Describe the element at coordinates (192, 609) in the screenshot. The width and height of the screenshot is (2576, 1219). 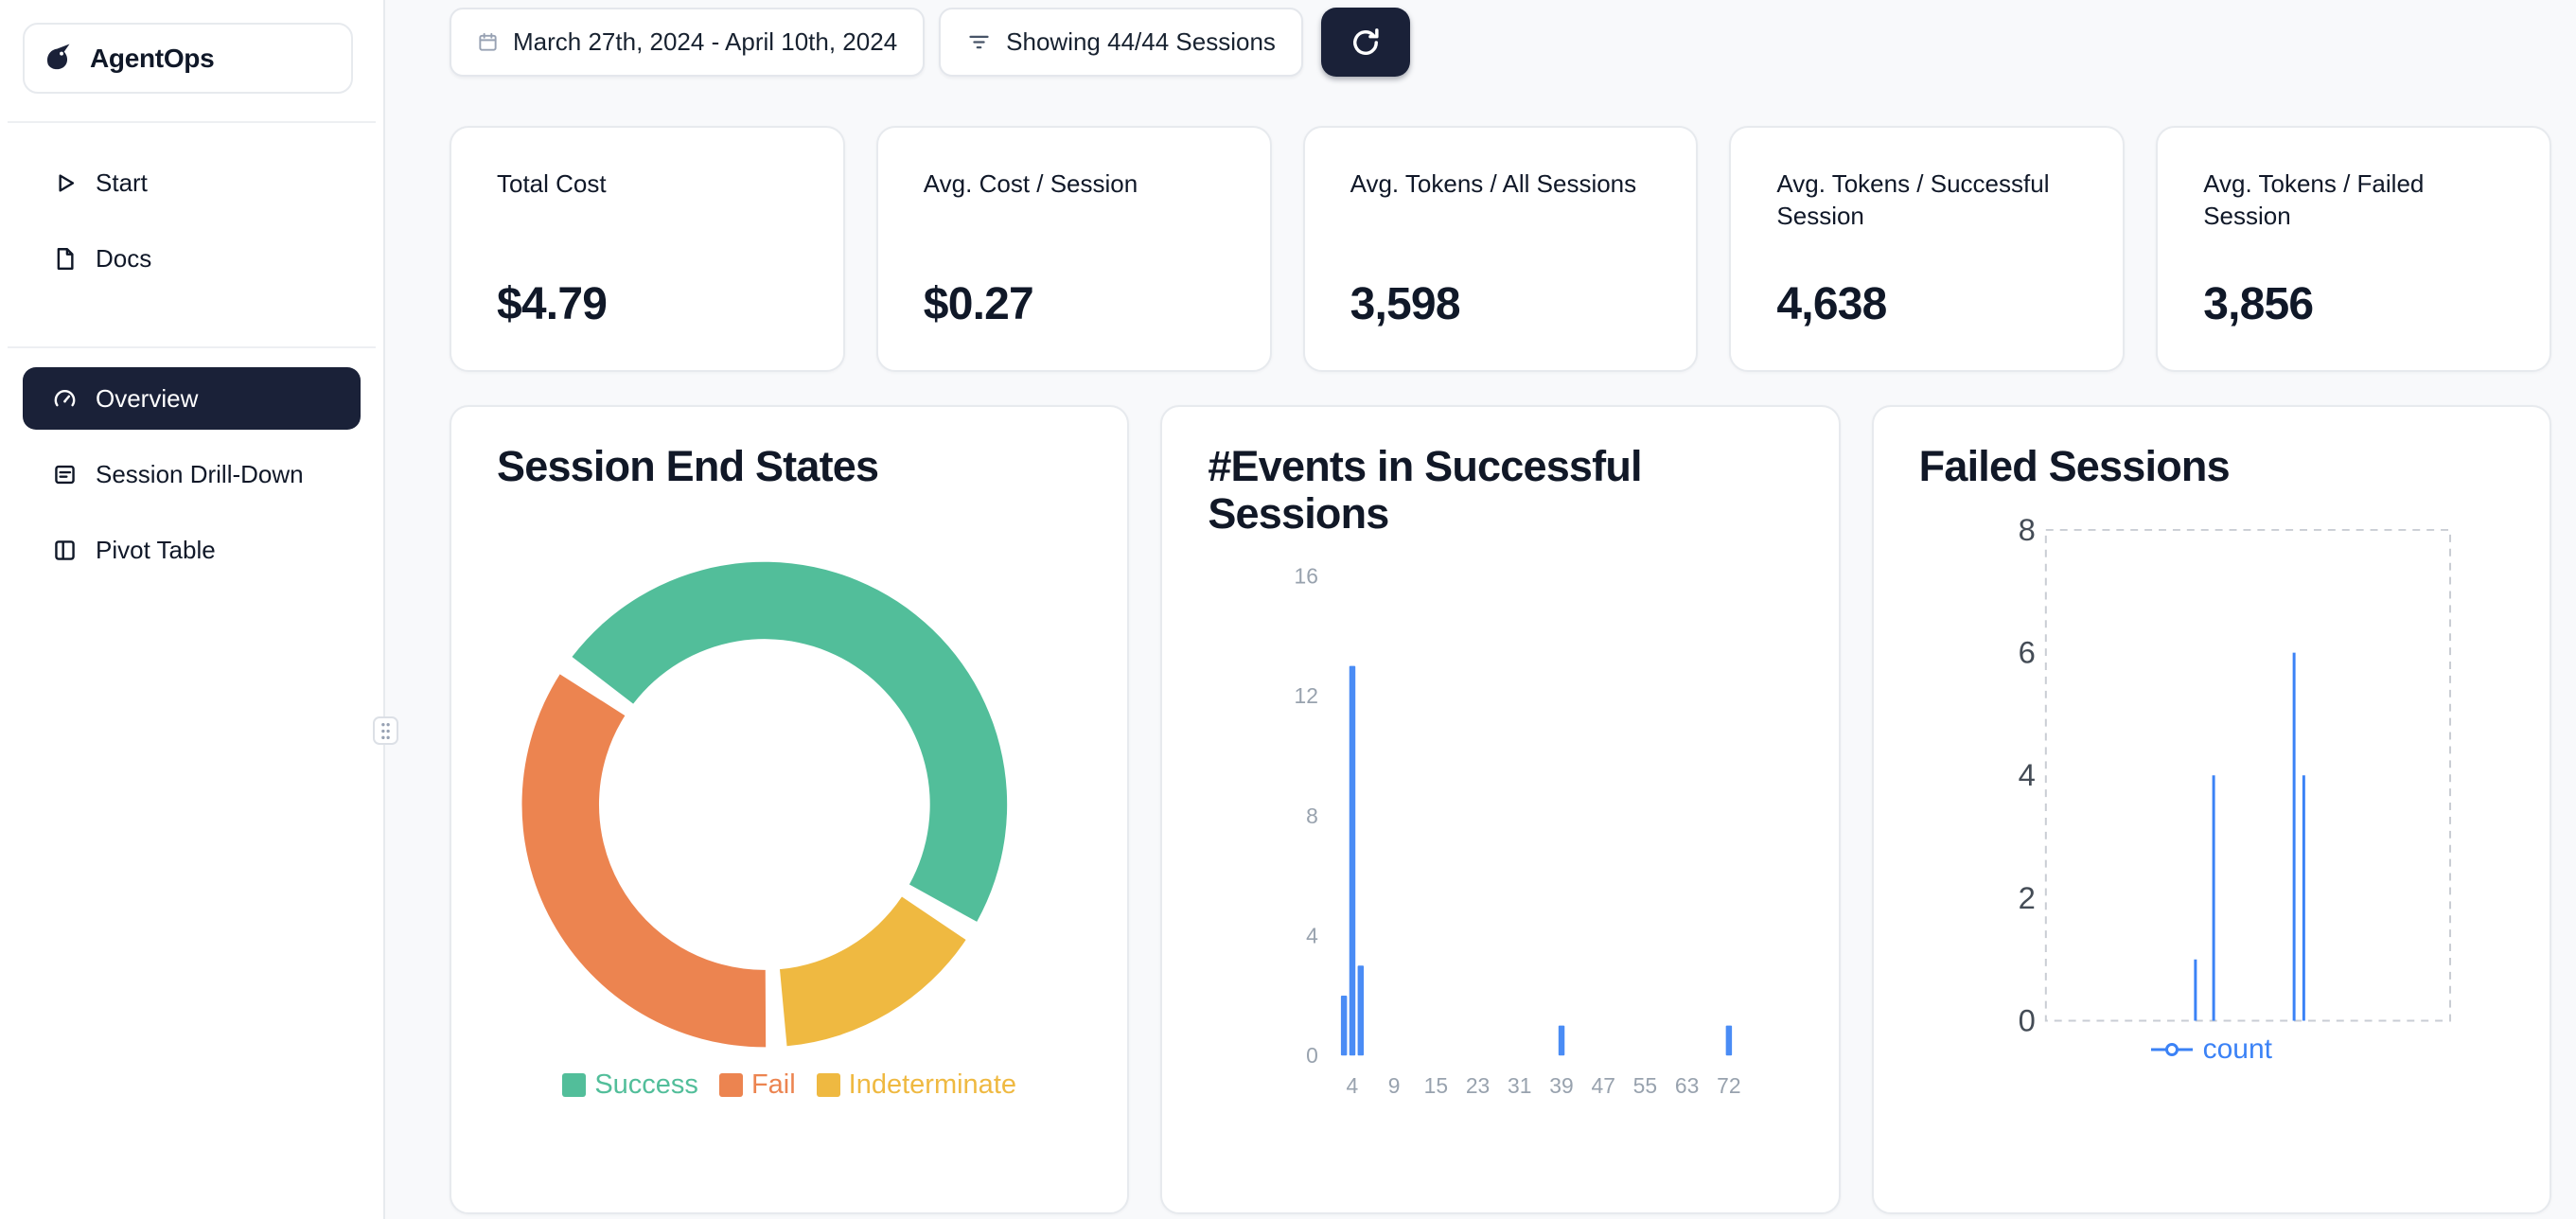
I see `sidebar: AgentOps Start Docs` at that location.